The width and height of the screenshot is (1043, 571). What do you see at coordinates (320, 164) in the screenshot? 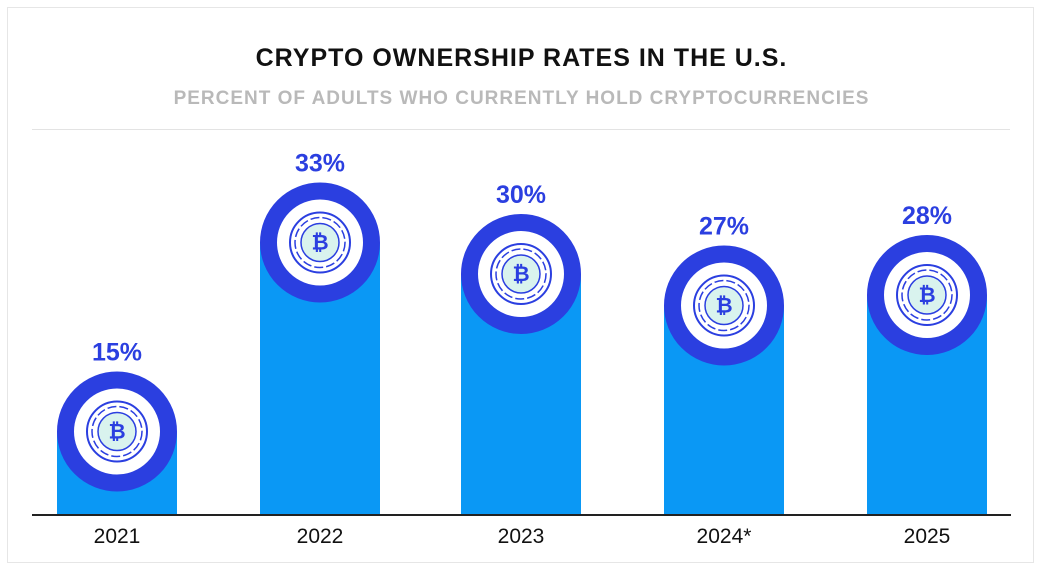
I see `value-label: 33%` at bounding box center [320, 164].